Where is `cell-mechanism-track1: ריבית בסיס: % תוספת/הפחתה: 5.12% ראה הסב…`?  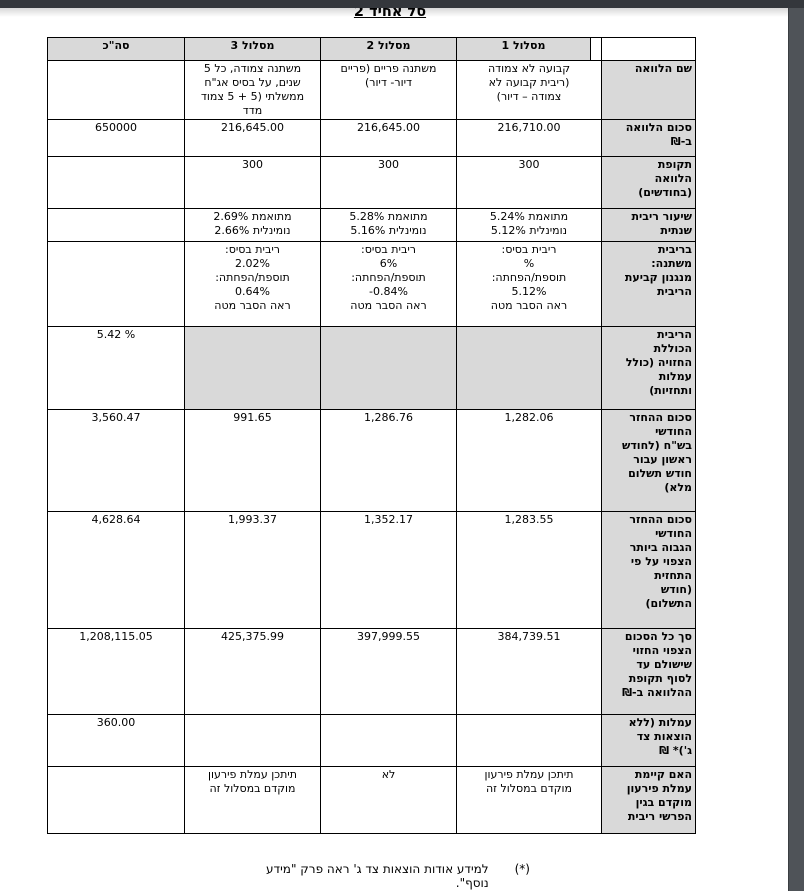 cell-mechanism-track1: ריבית בסיס: % תוספת/הפחתה: 5.12% ראה הסב… is located at coordinates (529, 284).